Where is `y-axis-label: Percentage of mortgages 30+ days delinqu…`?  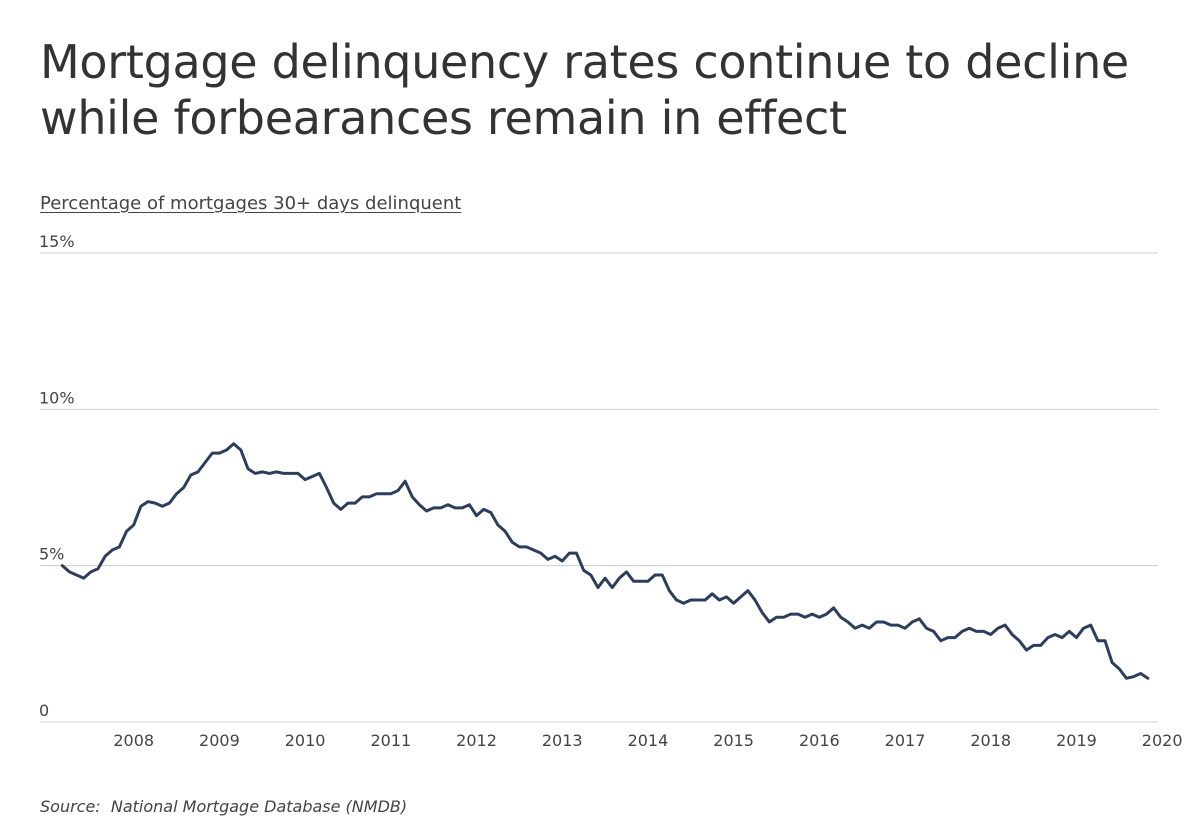 y-axis-label: Percentage of mortgages 30+ days delinqu… is located at coordinates (251, 203).